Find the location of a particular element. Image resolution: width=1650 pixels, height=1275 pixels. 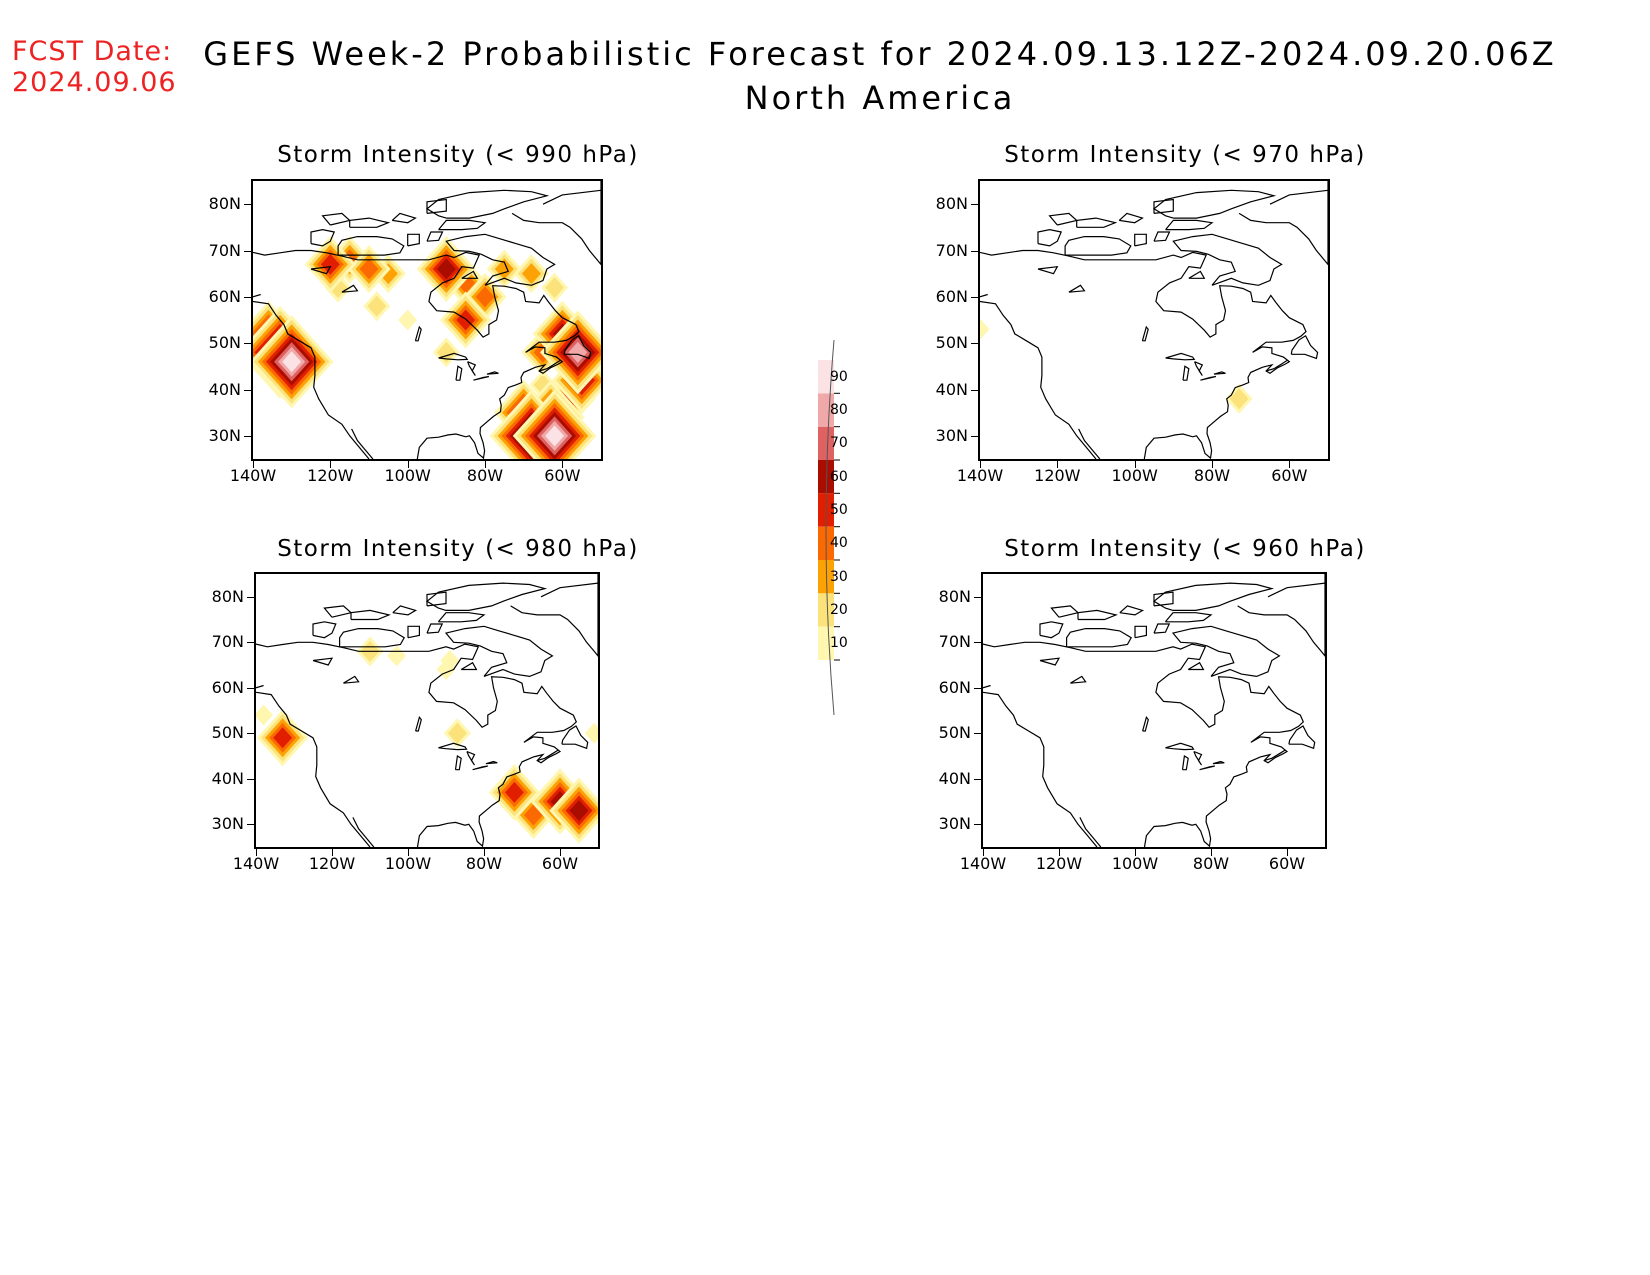

map-panel-p990 is located at coordinates (427, 320).